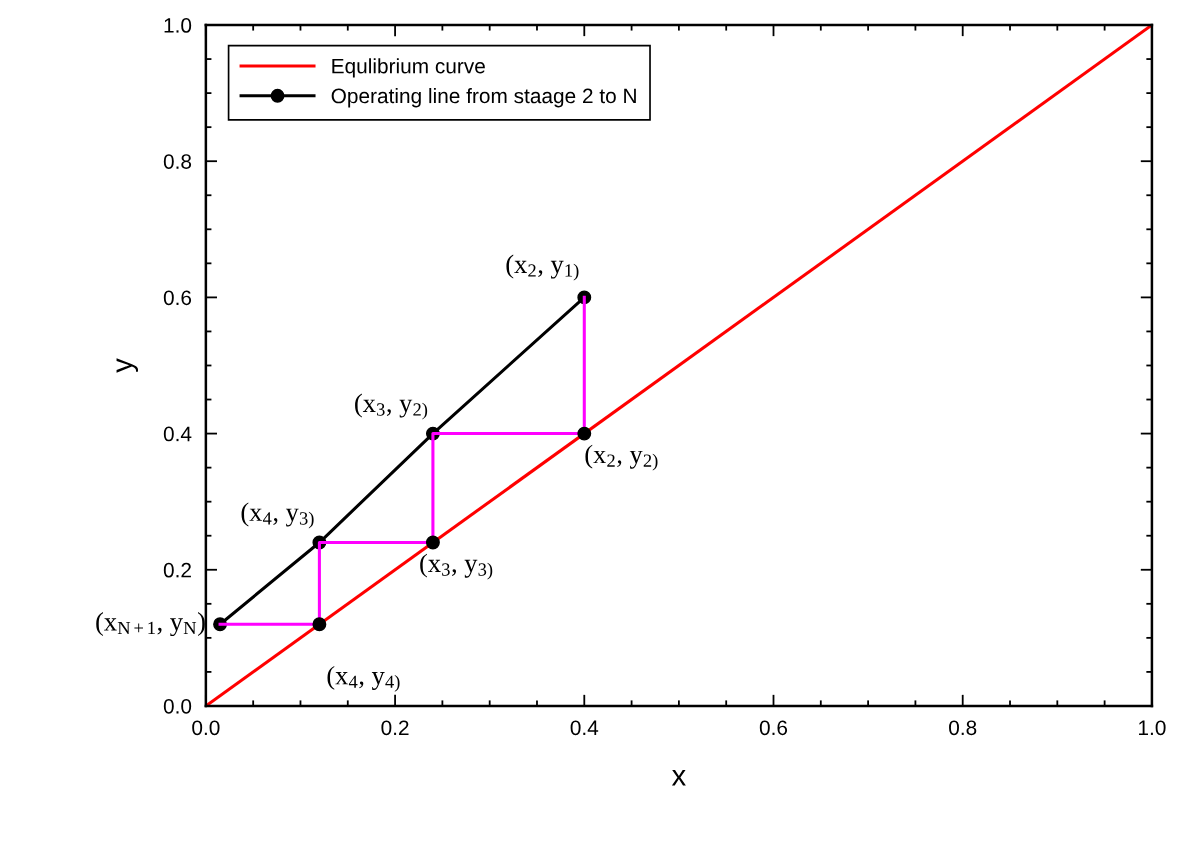 This screenshot has height=848, width=1190. What do you see at coordinates (542, 267) in the screenshot?
I see `annotation: (x$_{2}$, y$_{1)}$` at bounding box center [542, 267].